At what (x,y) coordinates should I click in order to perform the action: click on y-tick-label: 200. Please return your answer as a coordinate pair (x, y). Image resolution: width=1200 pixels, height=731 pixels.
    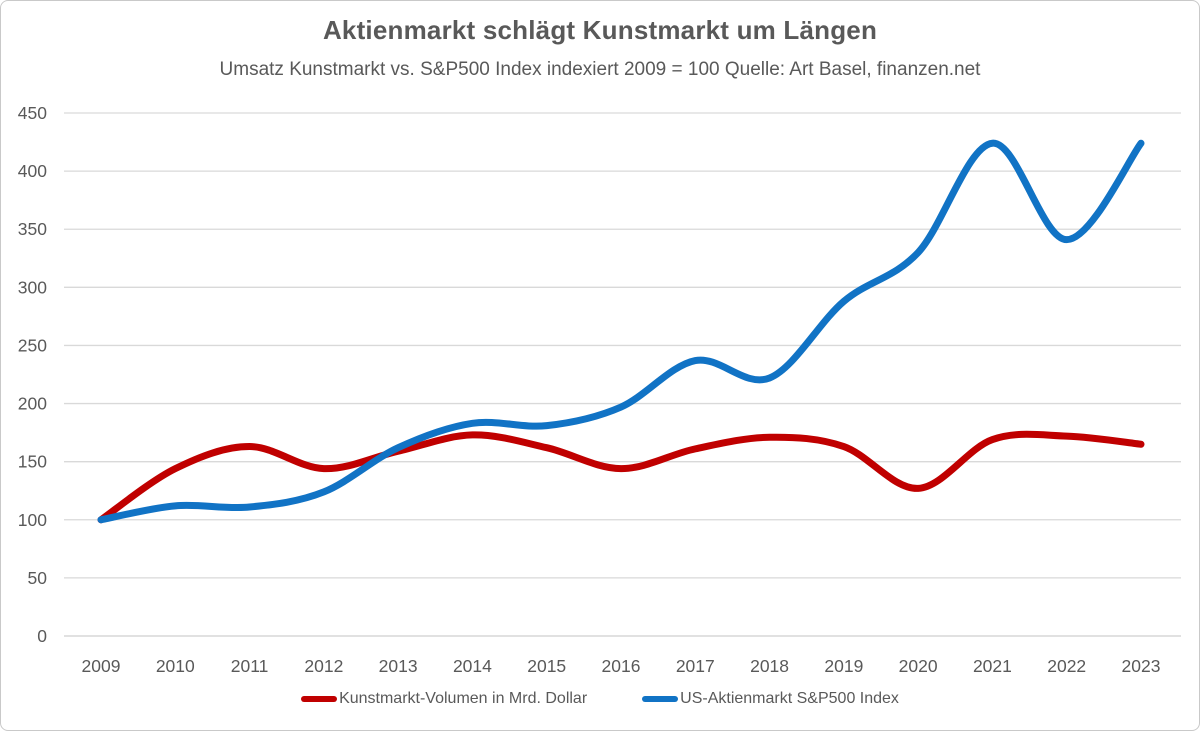
    Looking at the image, I should click on (32, 404).